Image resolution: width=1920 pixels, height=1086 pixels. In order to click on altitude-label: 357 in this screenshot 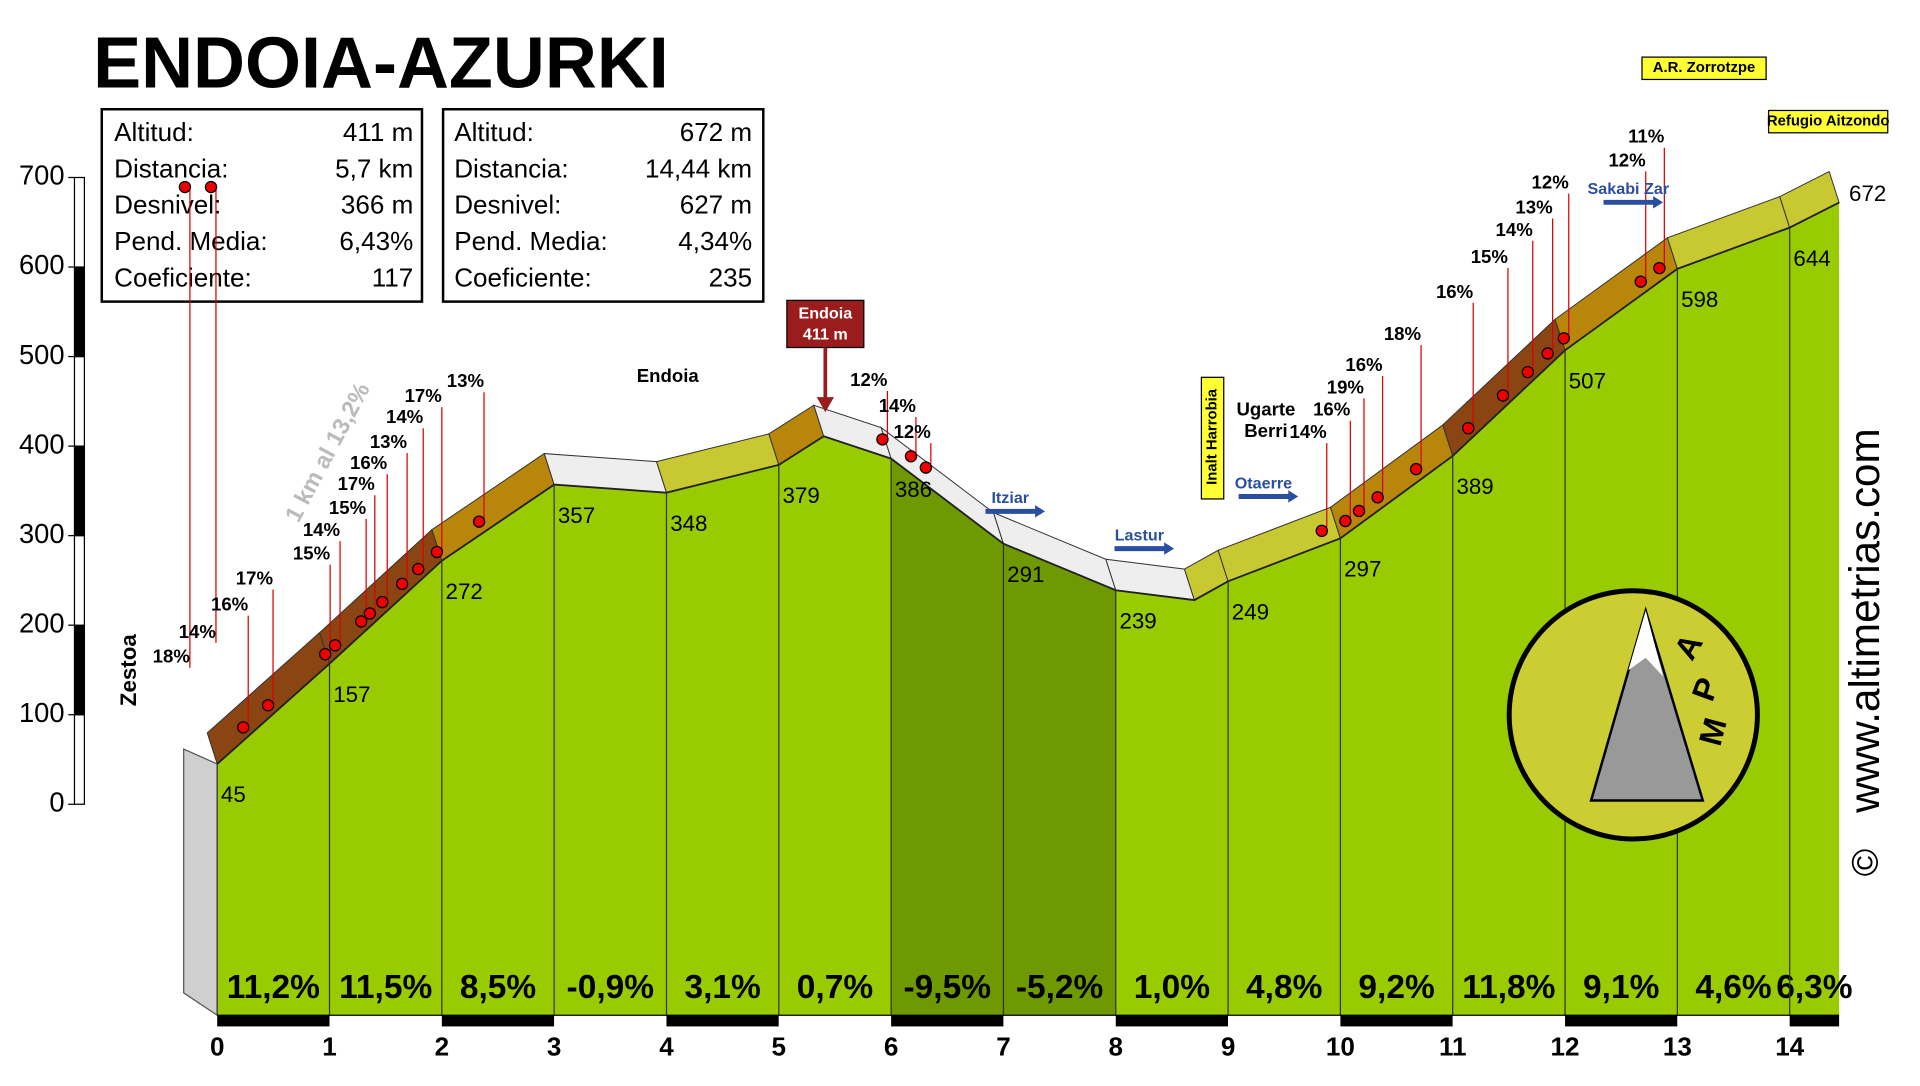, I will do `click(576, 515)`.